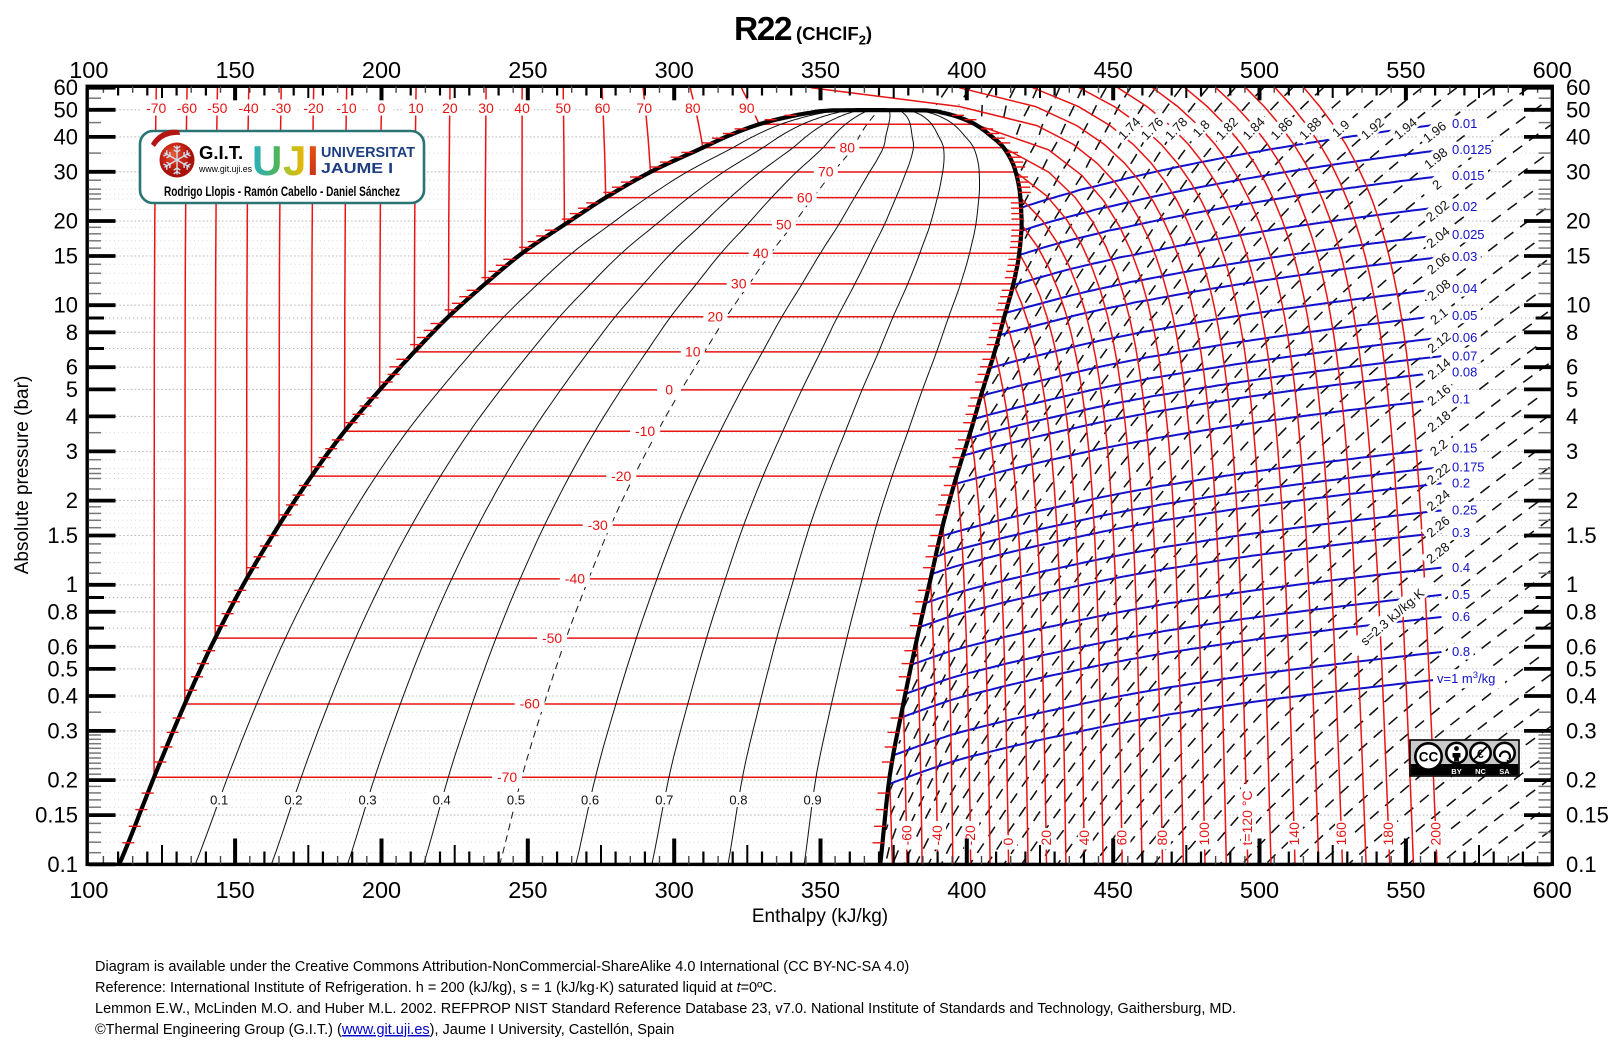  I want to click on svg-text: -50, so click(217, 108).